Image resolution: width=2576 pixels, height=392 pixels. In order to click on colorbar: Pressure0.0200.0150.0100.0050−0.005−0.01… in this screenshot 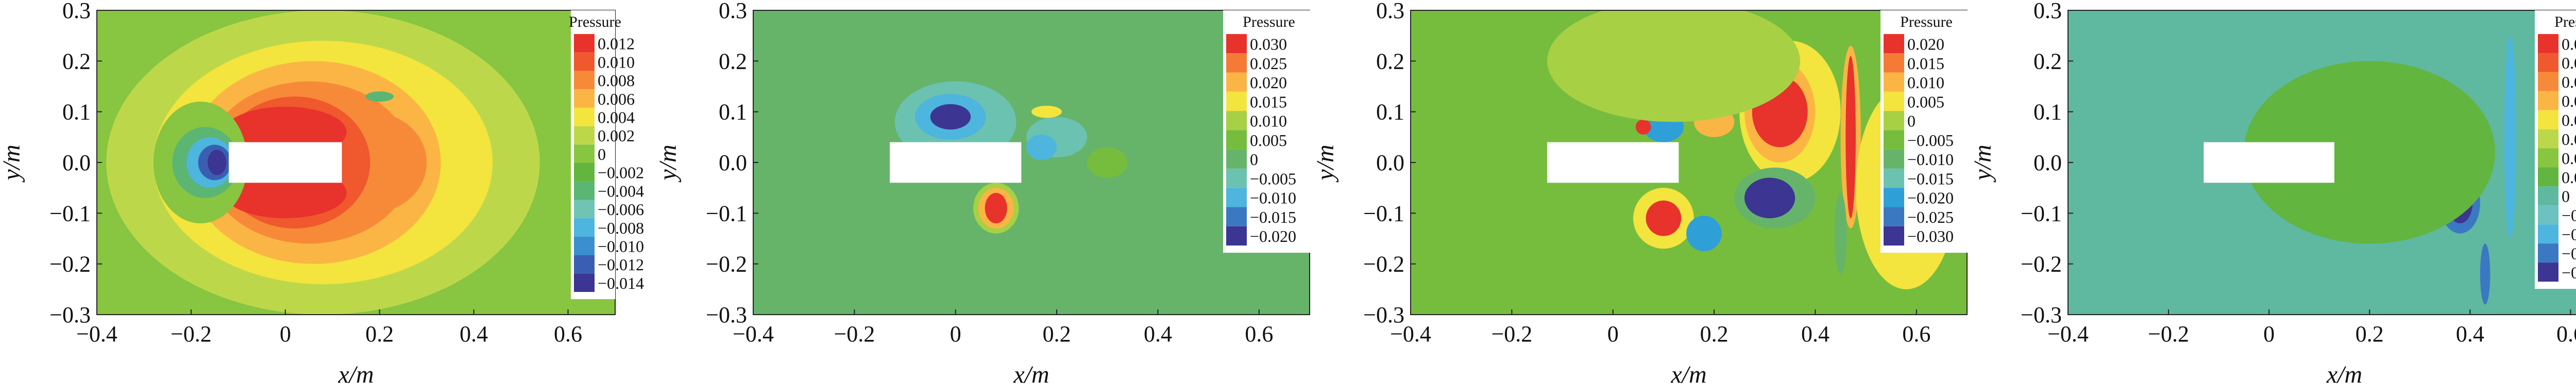, I will do `click(1924, 131)`.